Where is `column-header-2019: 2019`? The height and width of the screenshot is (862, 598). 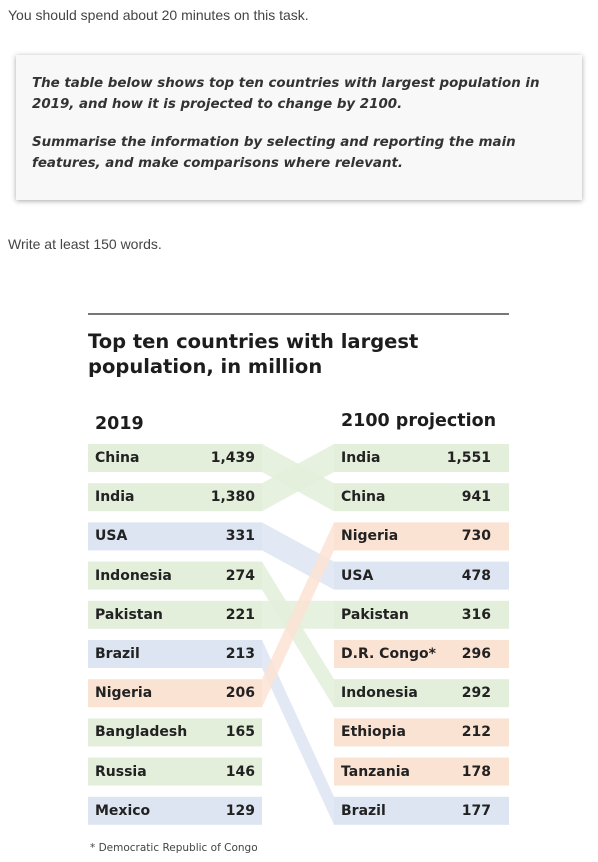 column-header-2019: 2019 is located at coordinates (119, 424).